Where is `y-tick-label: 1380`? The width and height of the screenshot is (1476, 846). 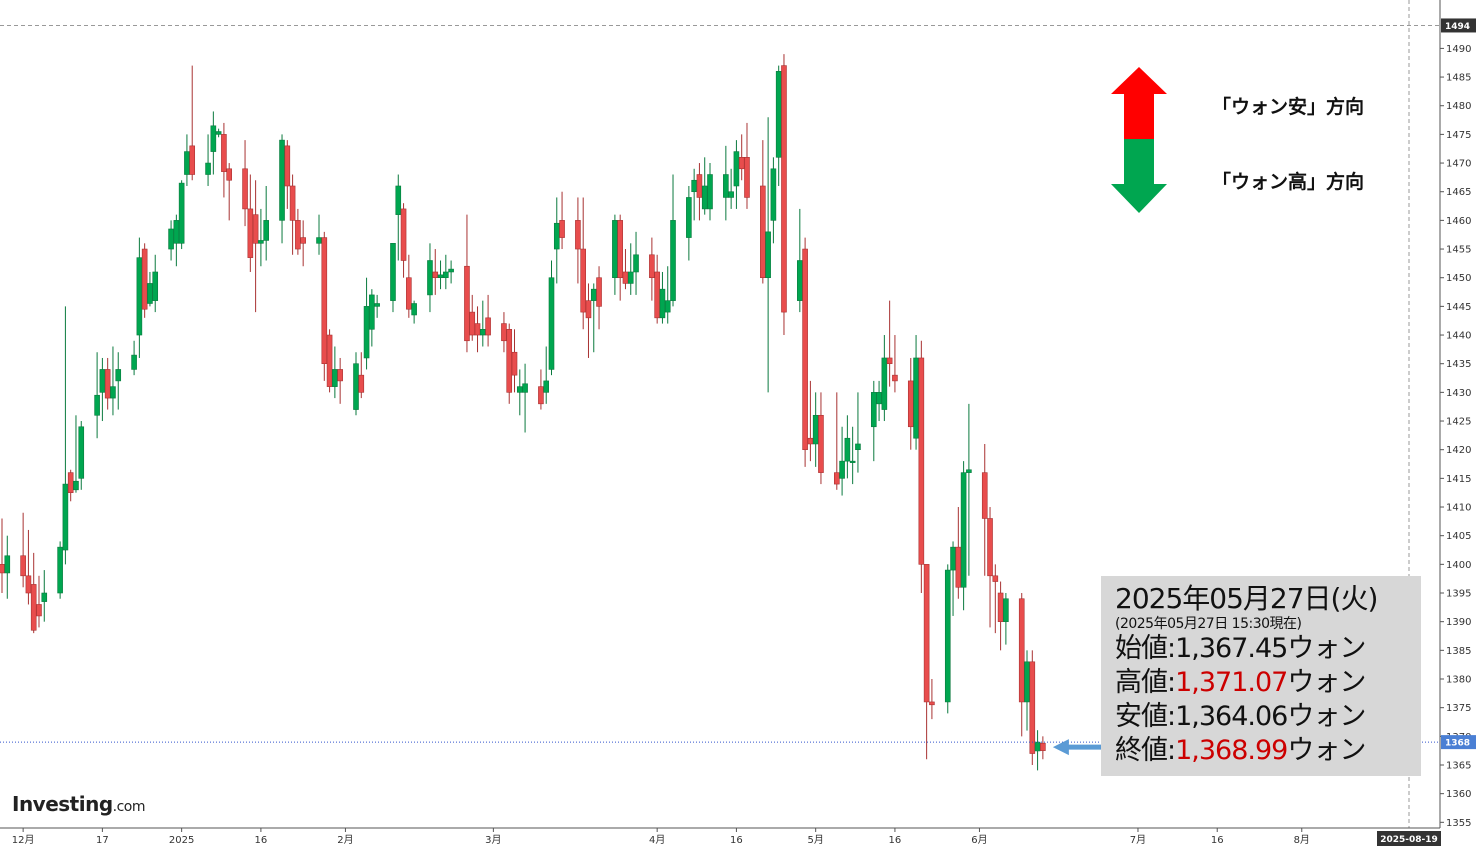
y-tick-label: 1380 is located at coordinates (1458, 680).